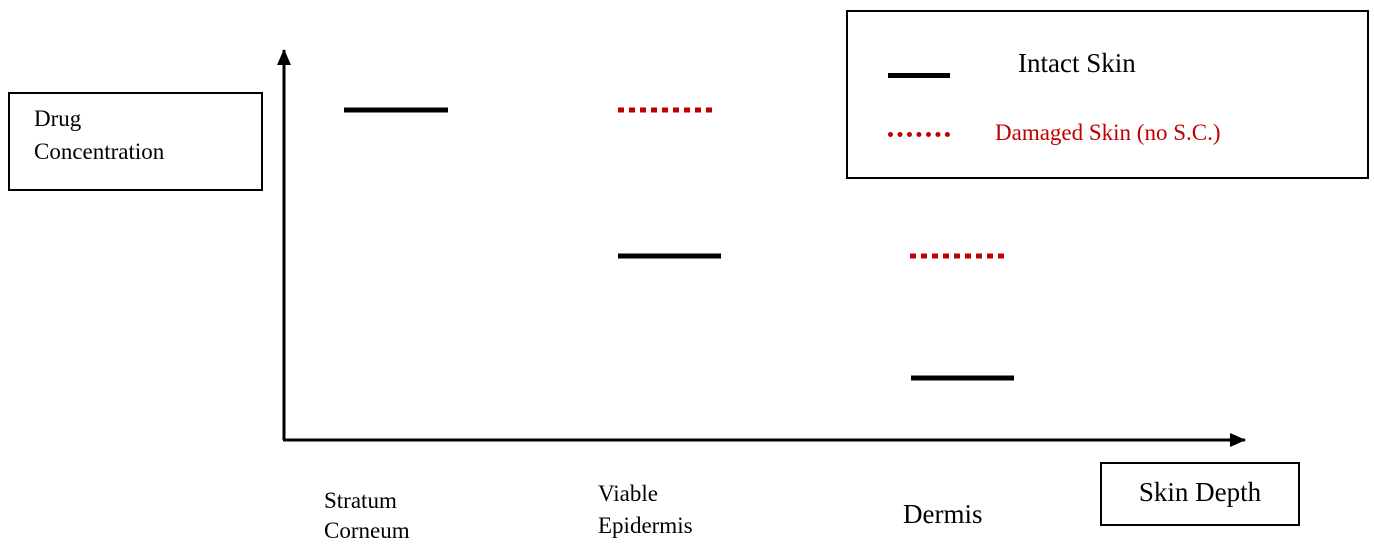  Describe the element at coordinates (943, 514) in the screenshot. I see `category-label-dermis: Dermis` at that location.